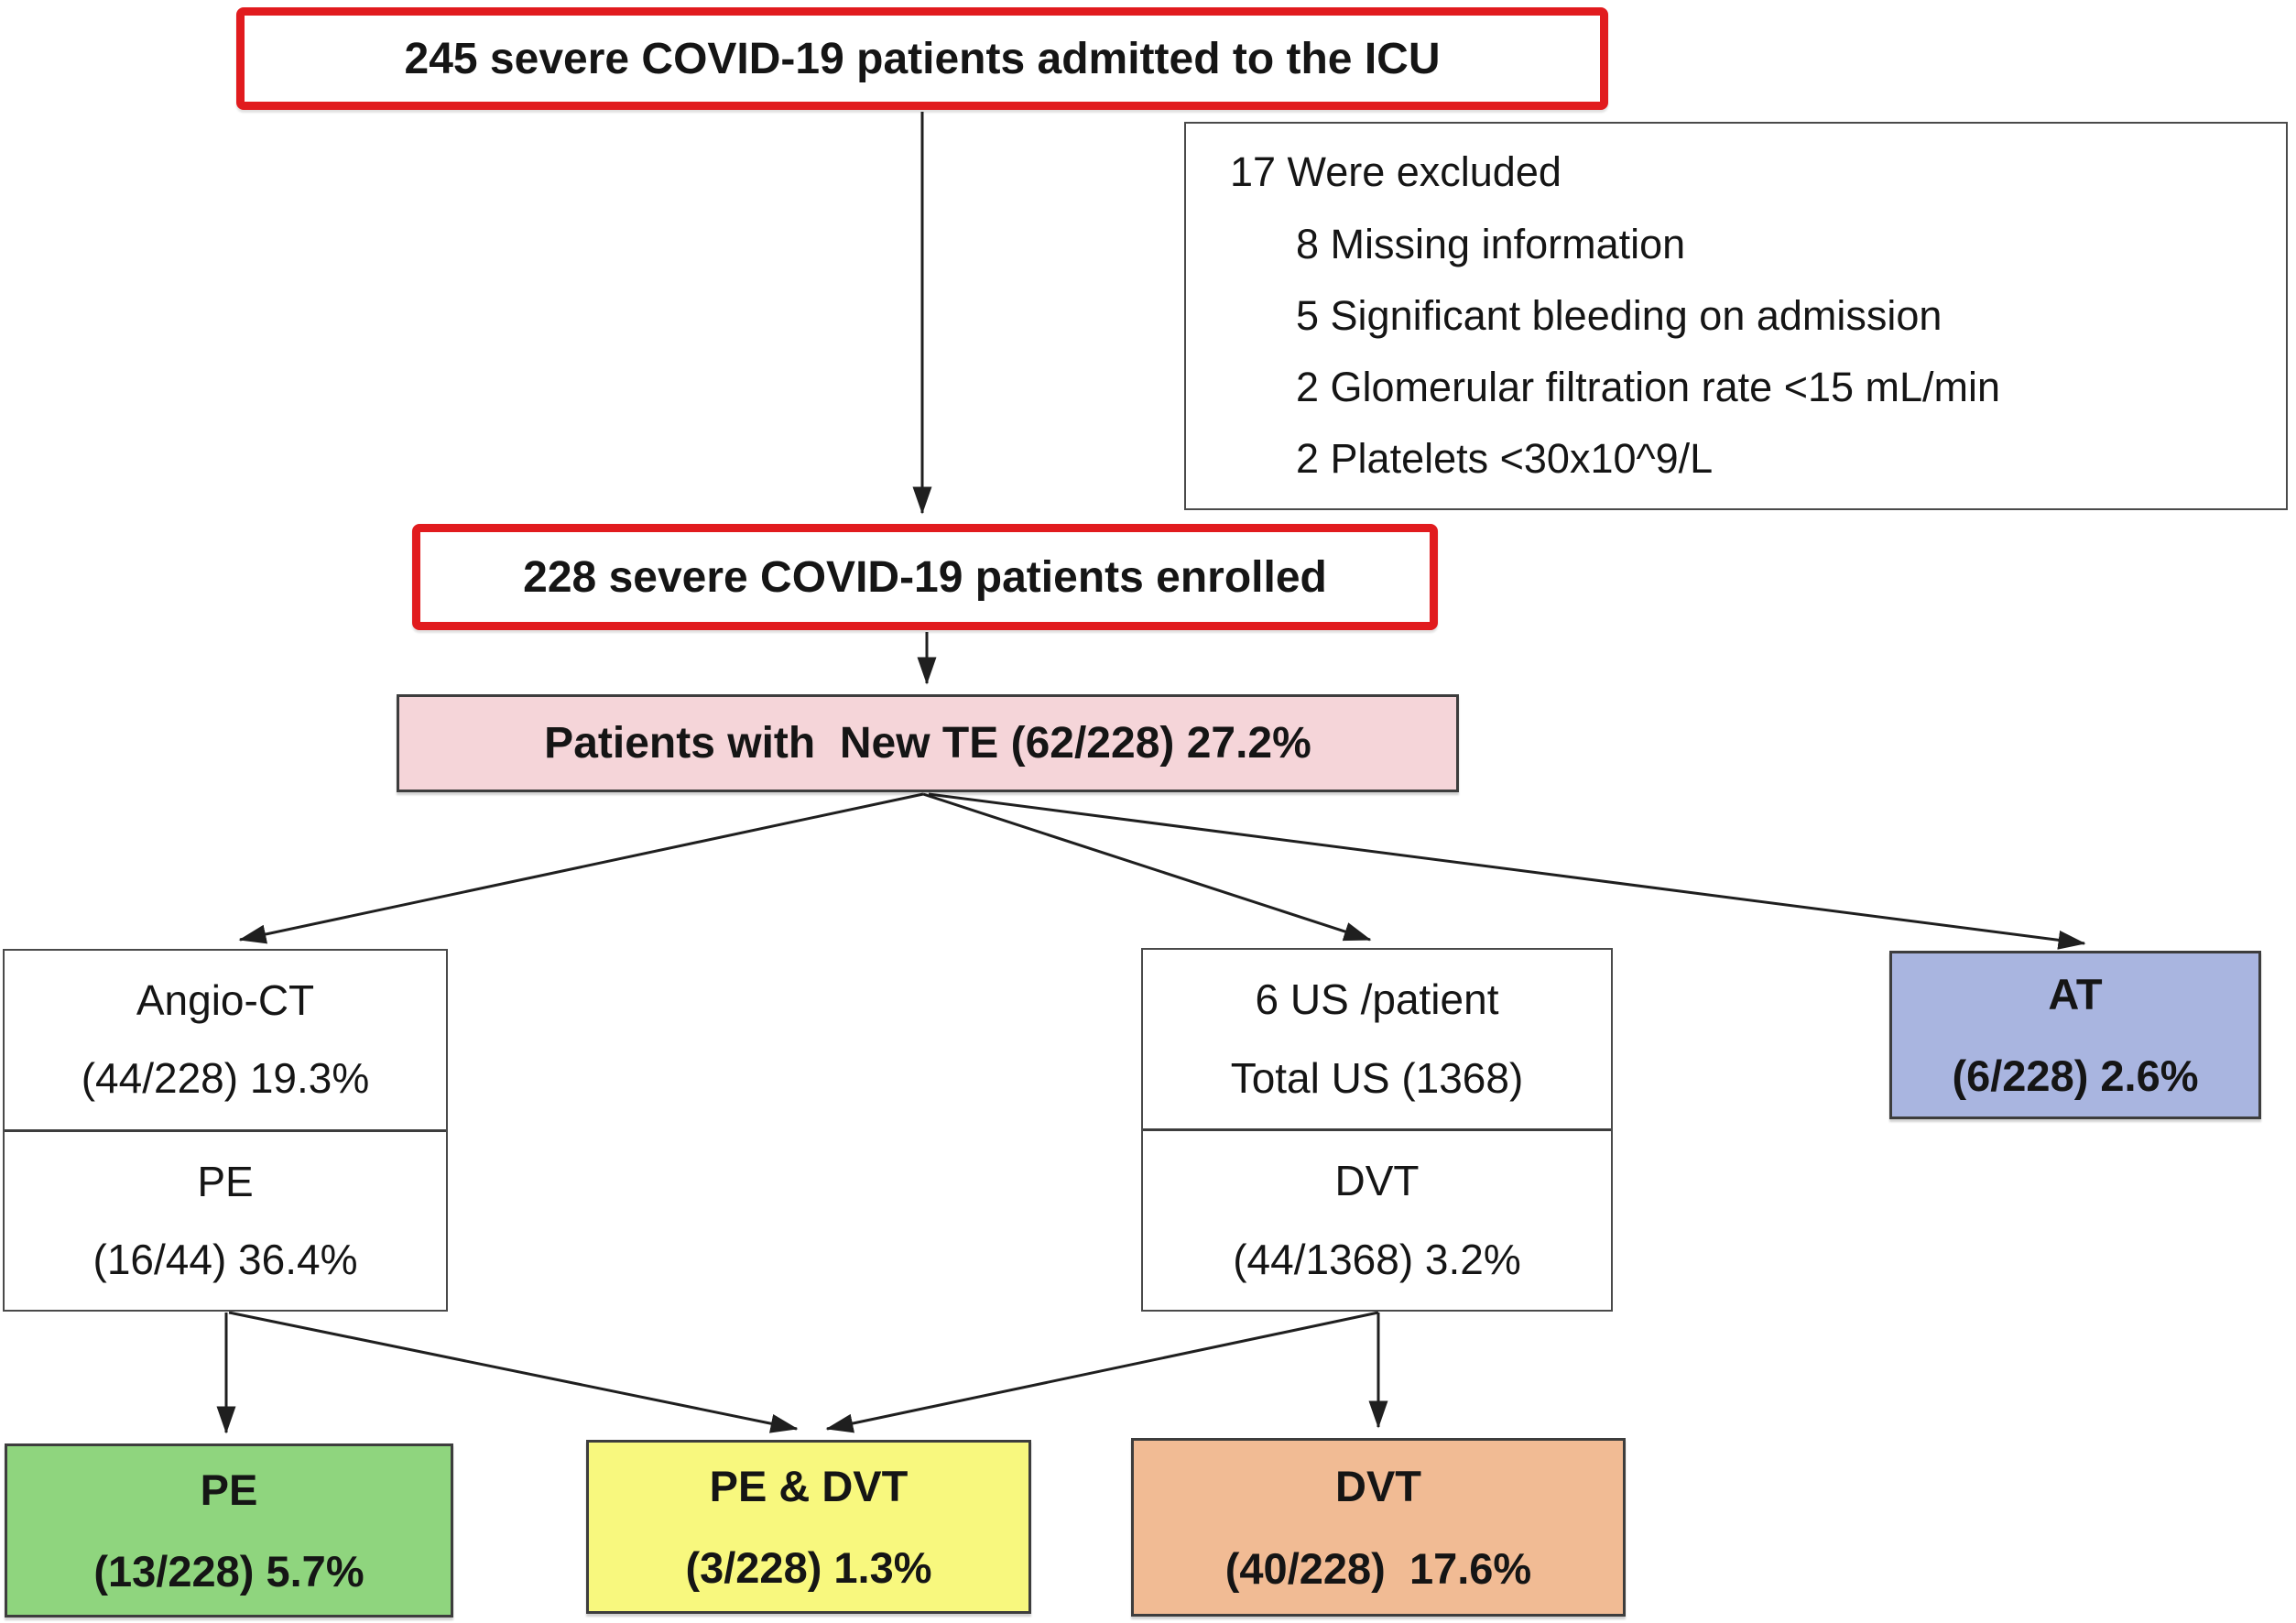 This screenshot has height=1623, width=2296. What do you see at coordinates (1378, 1568) in the screenshot?
I see `dvt-outcome-value: (40/228) 17.6%` at bounding box center [1378, 1568].